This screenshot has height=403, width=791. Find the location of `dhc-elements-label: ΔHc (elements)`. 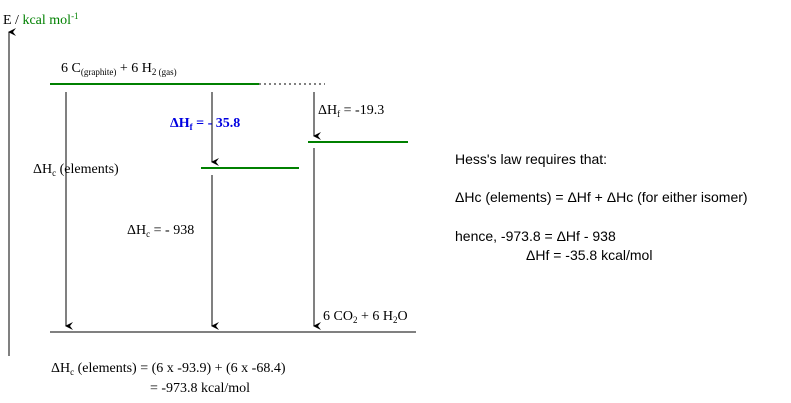

dhc-elements-label: ΔHc (elements) is located at coordinates (76, 170).